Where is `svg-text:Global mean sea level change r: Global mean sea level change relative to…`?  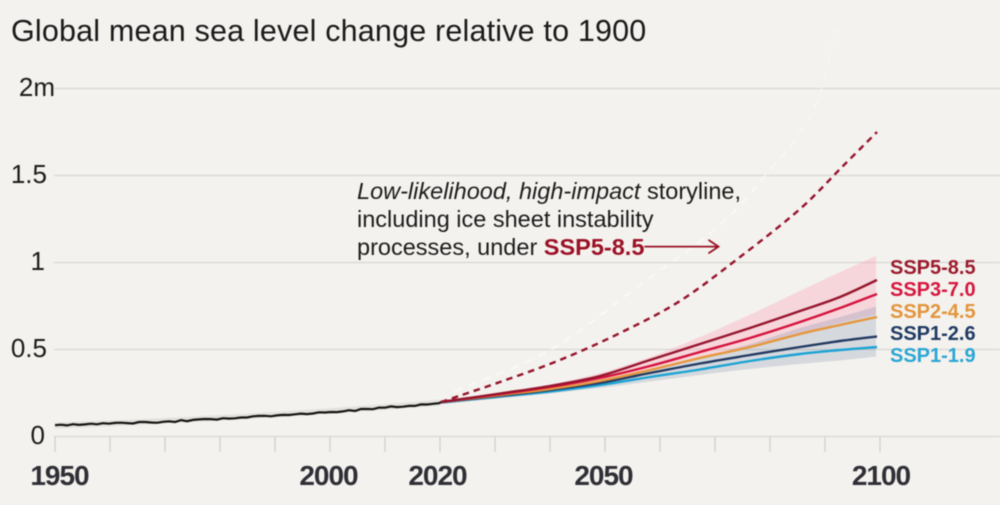
svg-text:Global mean sea level change r: Global mean sea level change relative to… is located at coordinates (328, 31).